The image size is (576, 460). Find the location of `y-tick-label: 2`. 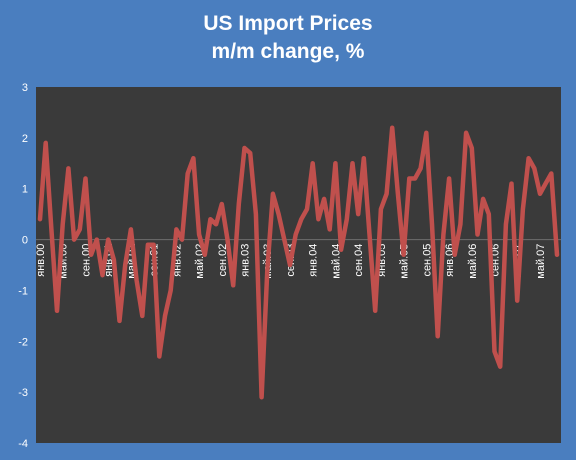

y-tick-label: 2 is located at coordinates (25, 139).